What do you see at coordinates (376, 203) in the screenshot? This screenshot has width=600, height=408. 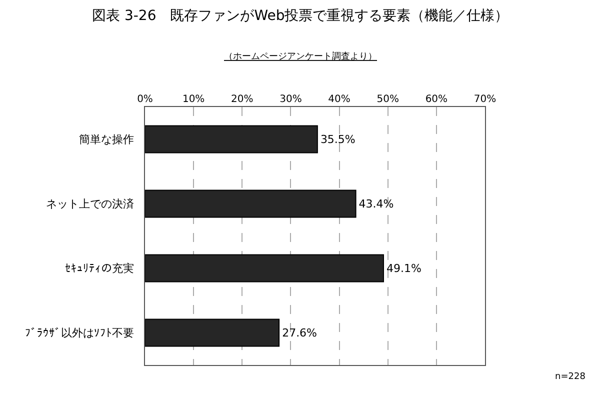 I see `data-label: 43.4%` at bounding box center [376, 203].